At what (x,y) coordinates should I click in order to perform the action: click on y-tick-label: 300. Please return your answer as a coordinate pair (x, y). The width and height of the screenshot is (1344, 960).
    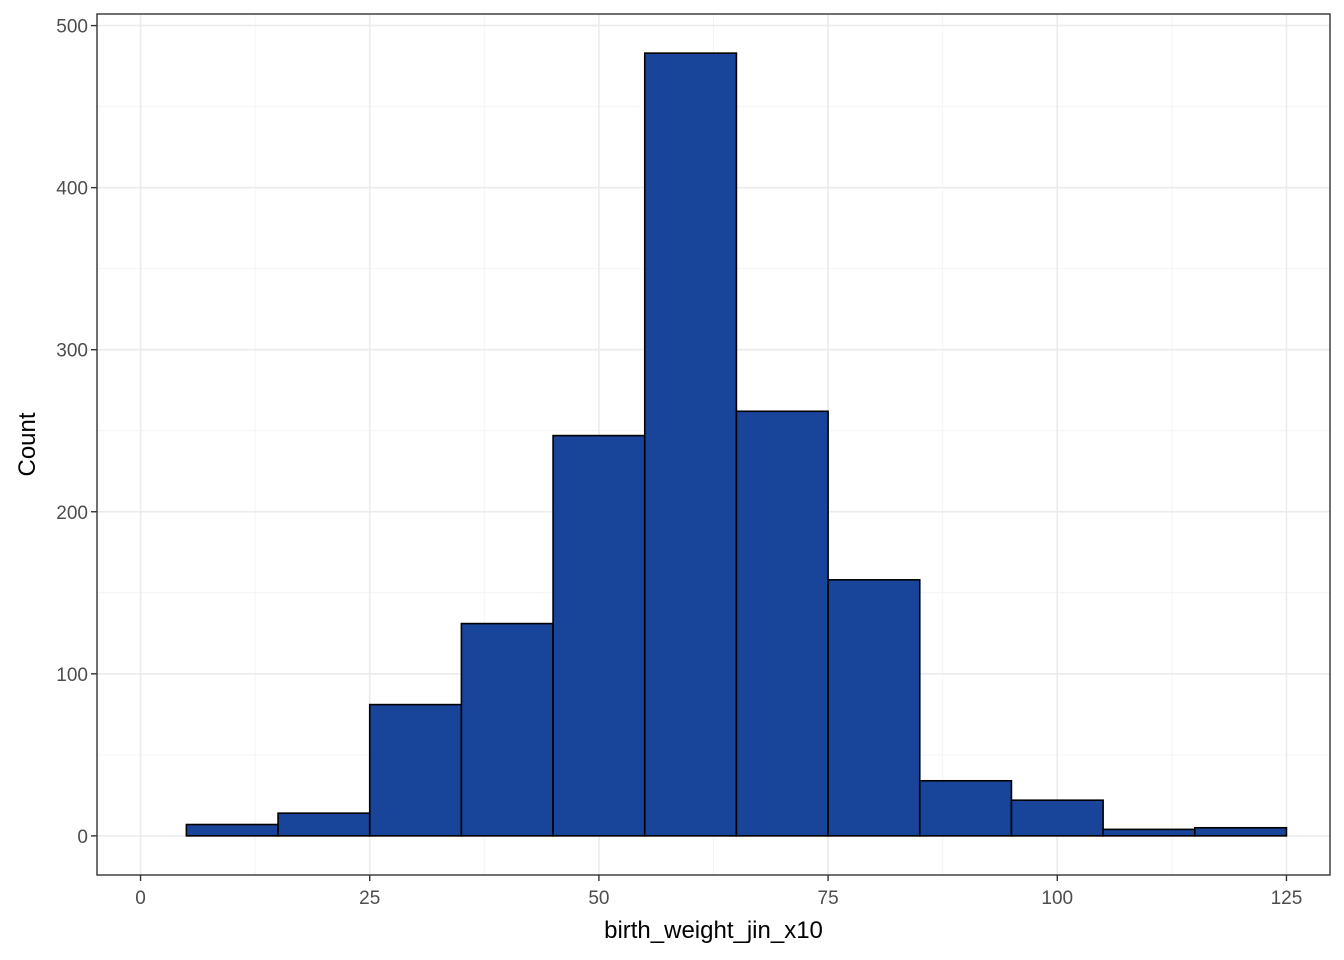
    Looking at the image, I should click on (72, 351).